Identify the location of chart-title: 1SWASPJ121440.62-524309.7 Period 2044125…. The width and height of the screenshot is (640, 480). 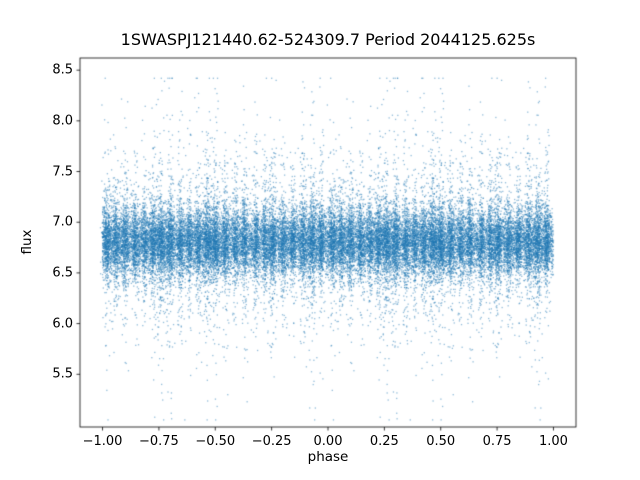
(328, 39).